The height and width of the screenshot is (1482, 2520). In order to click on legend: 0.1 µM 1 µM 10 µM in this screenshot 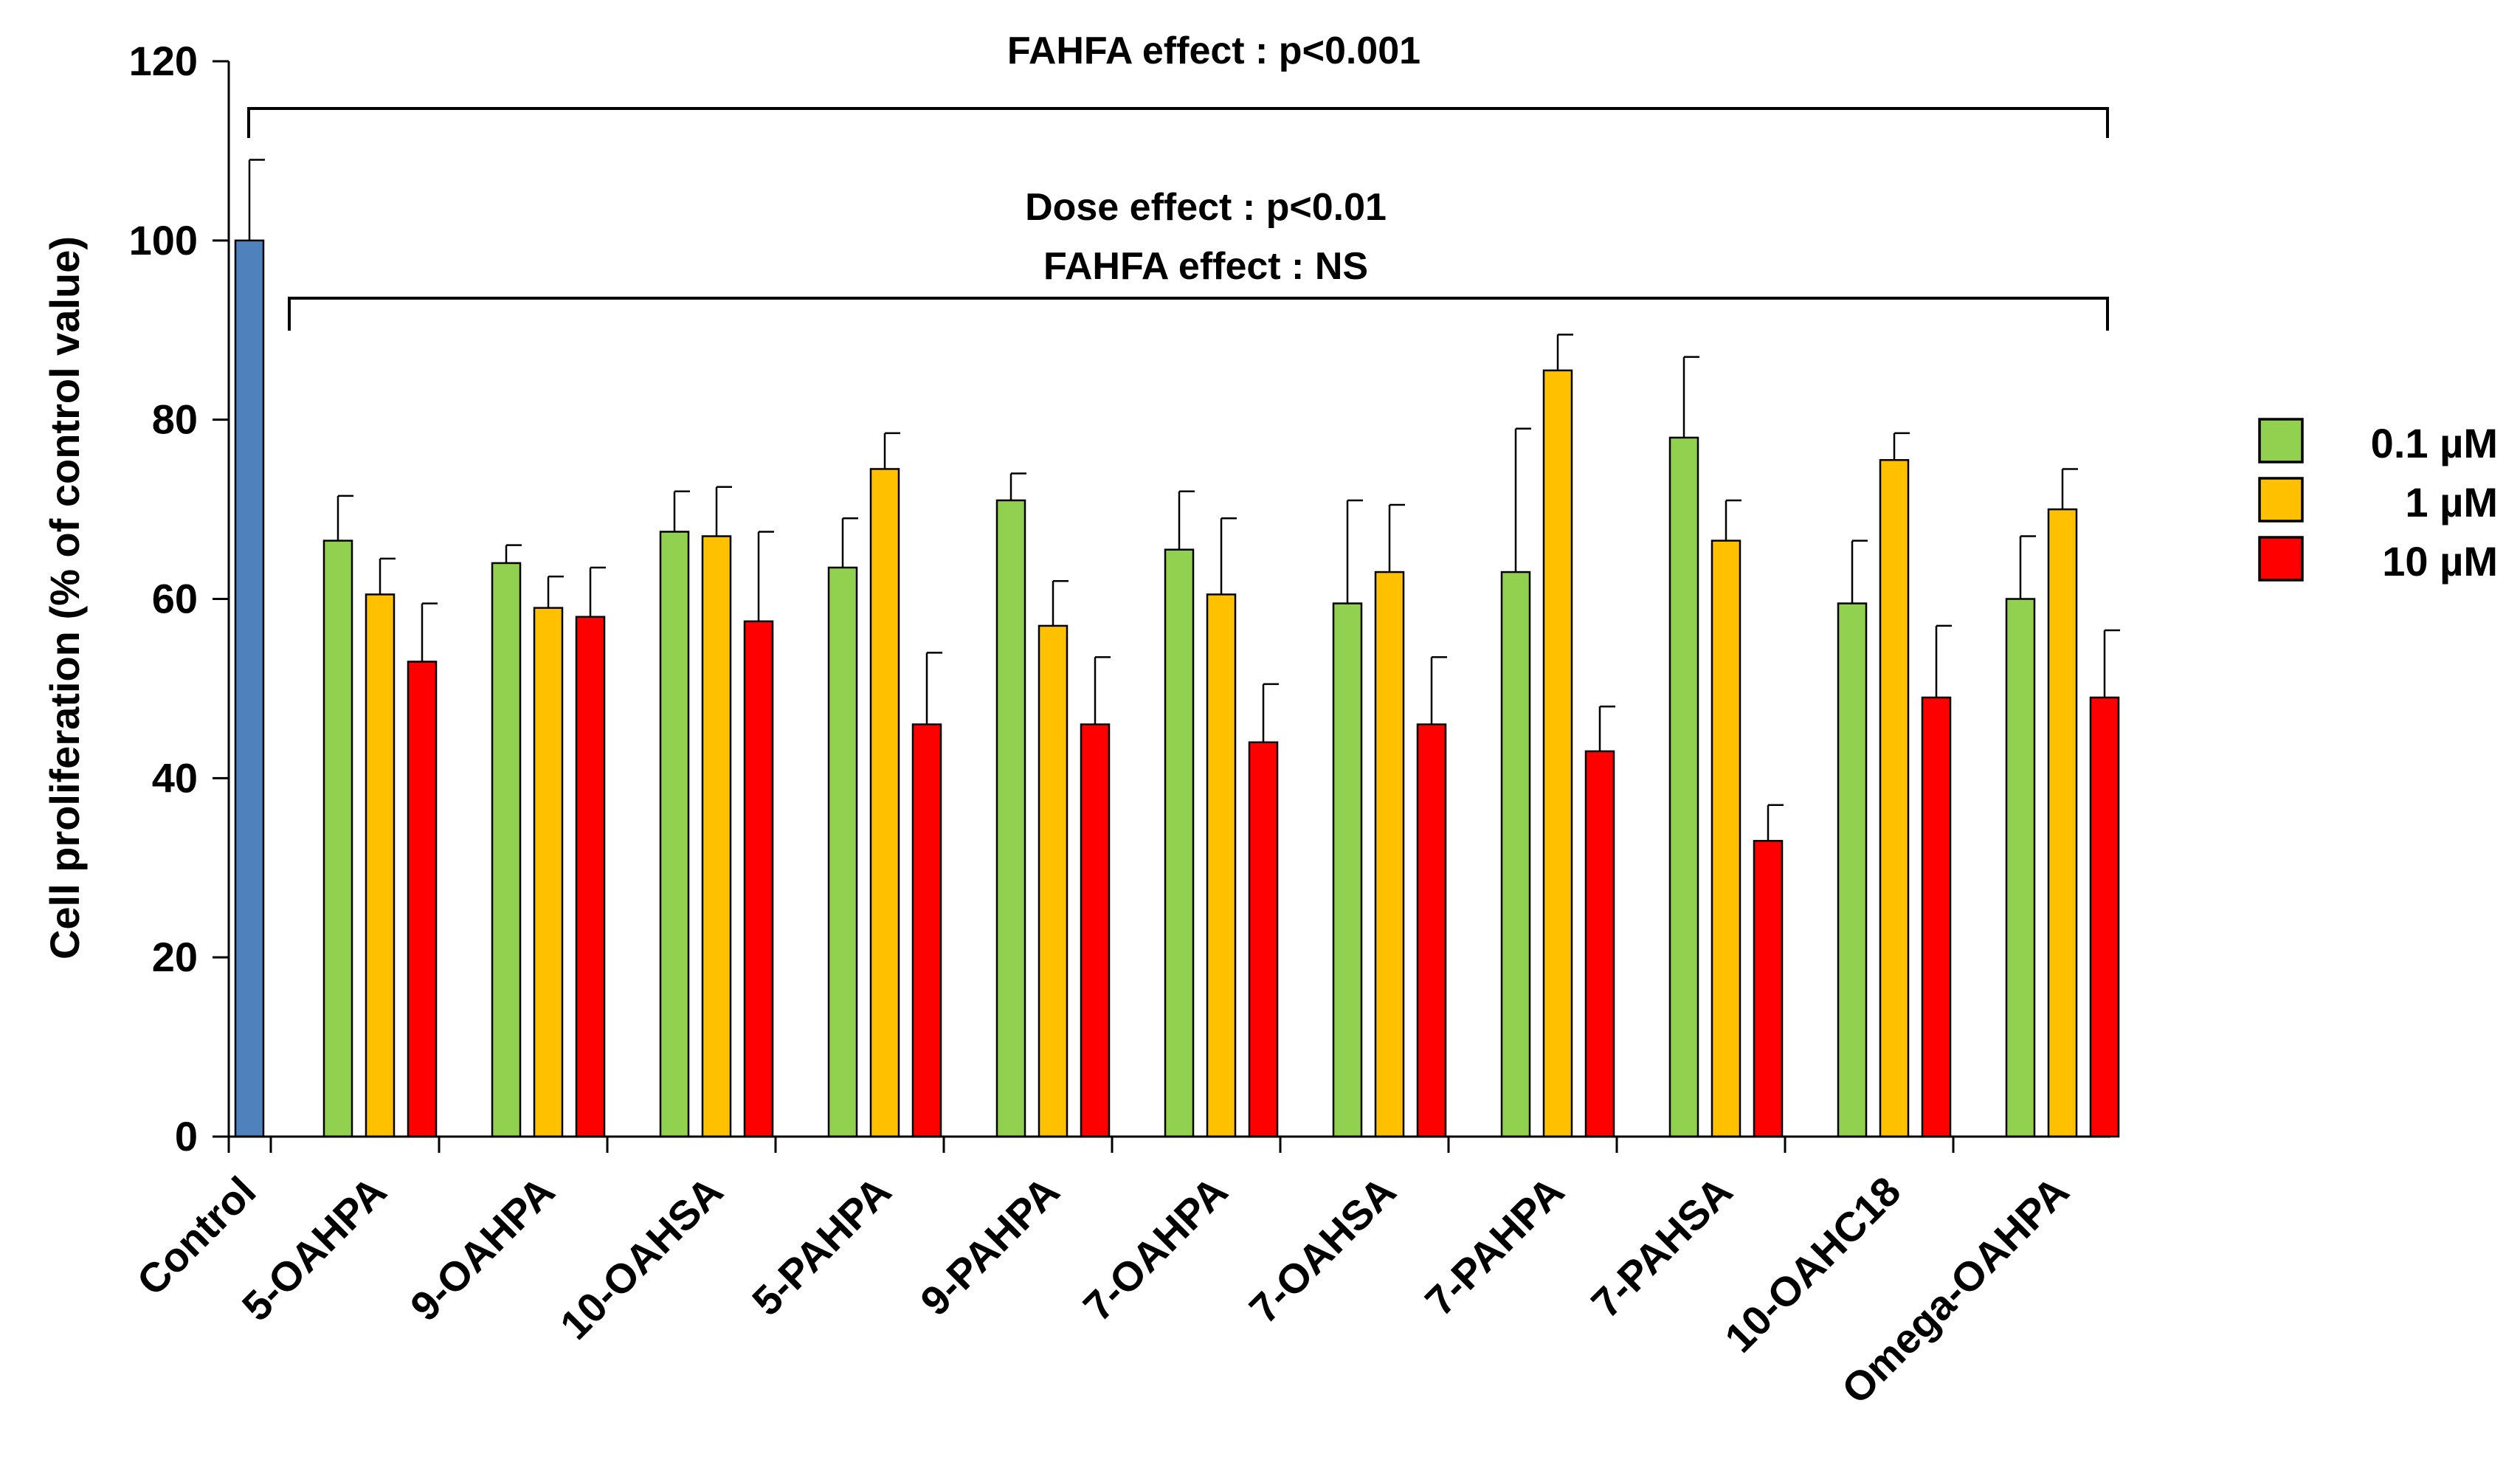, I will do `click(2378, 501)`.